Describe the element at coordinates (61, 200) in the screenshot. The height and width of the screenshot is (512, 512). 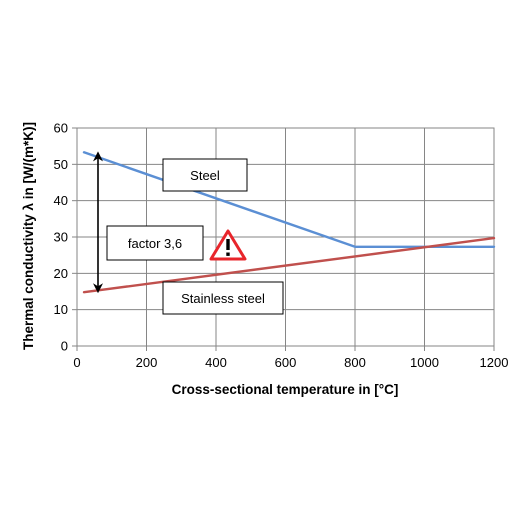
I see `y-tick-label: 40` at that location.